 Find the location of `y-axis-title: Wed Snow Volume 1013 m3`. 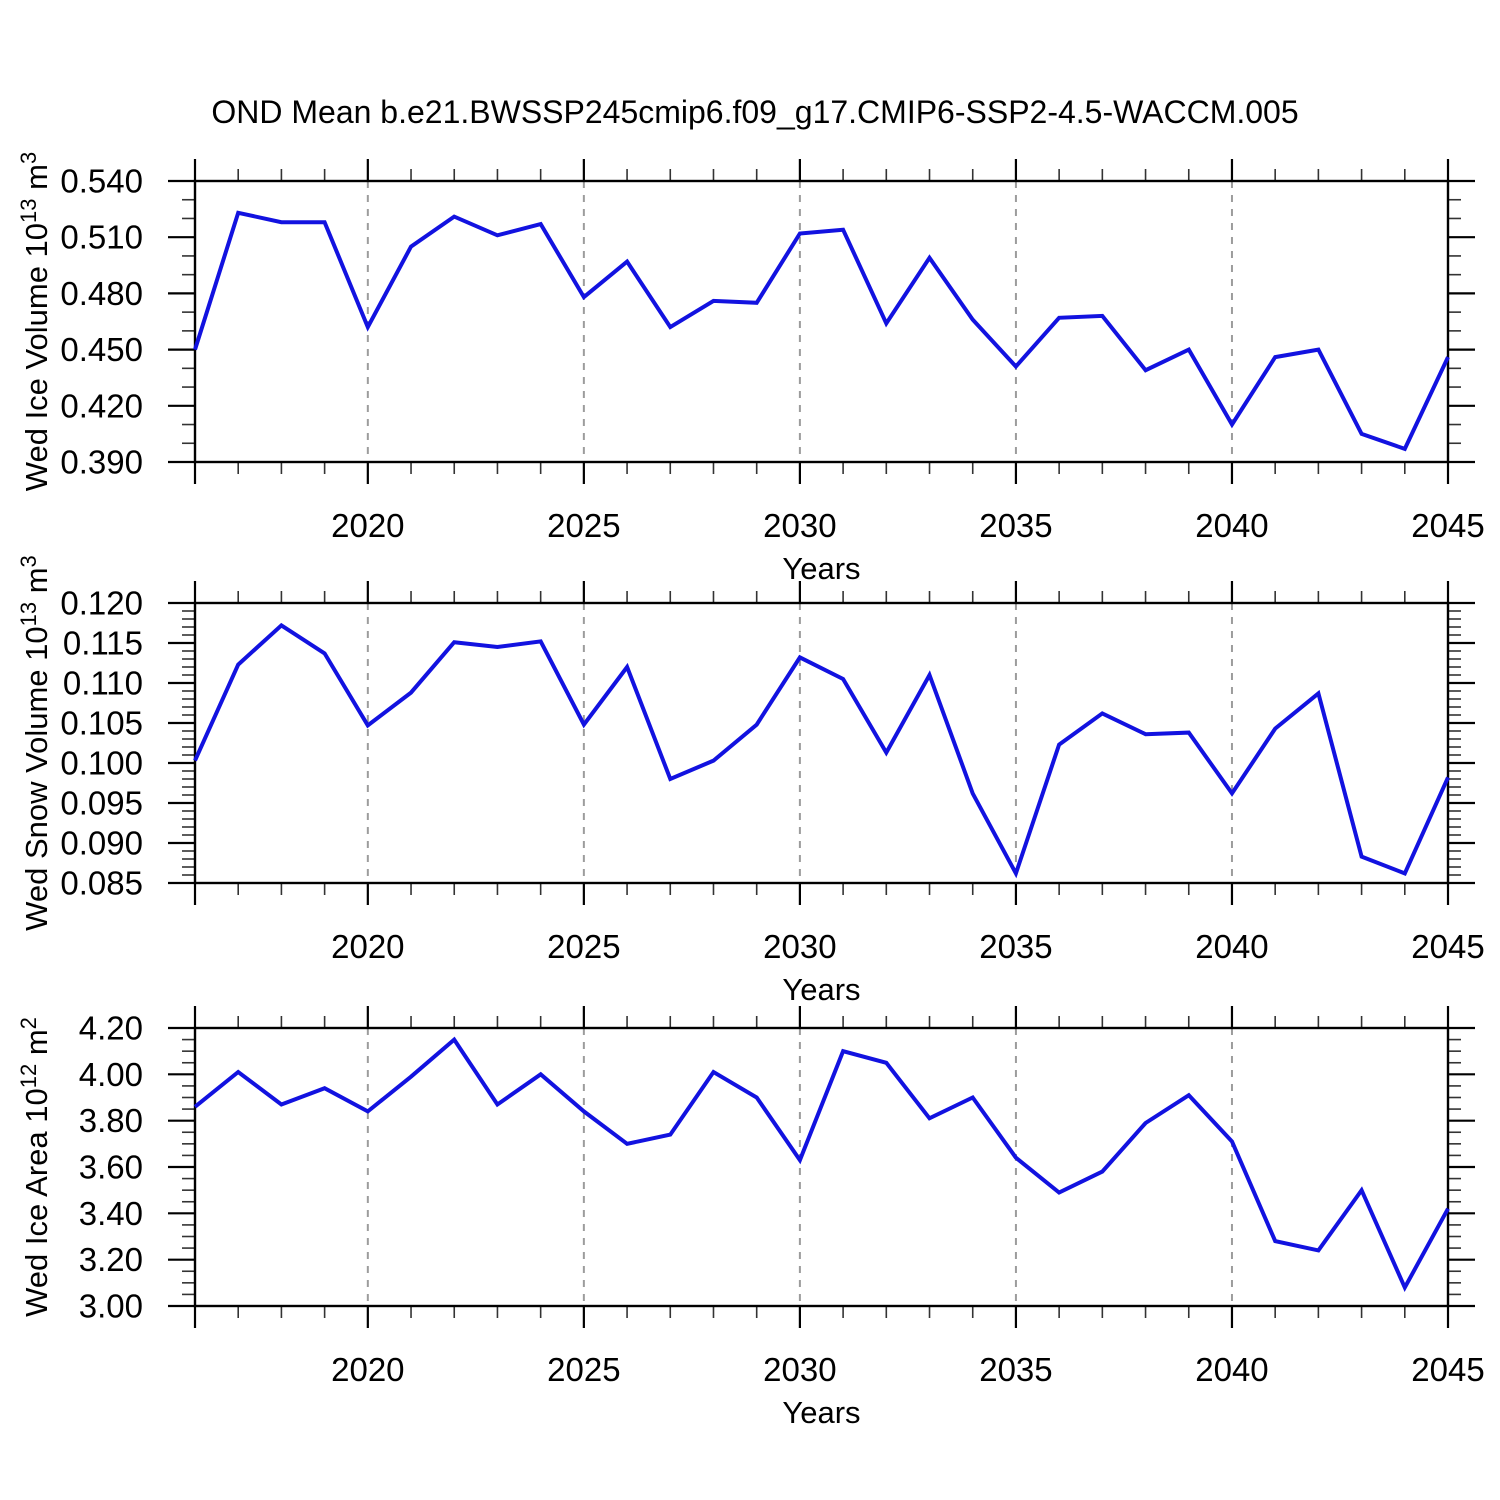

y-axis-title: Wed Snow Volume 1013 m3 is located at coordinates (35, 743).